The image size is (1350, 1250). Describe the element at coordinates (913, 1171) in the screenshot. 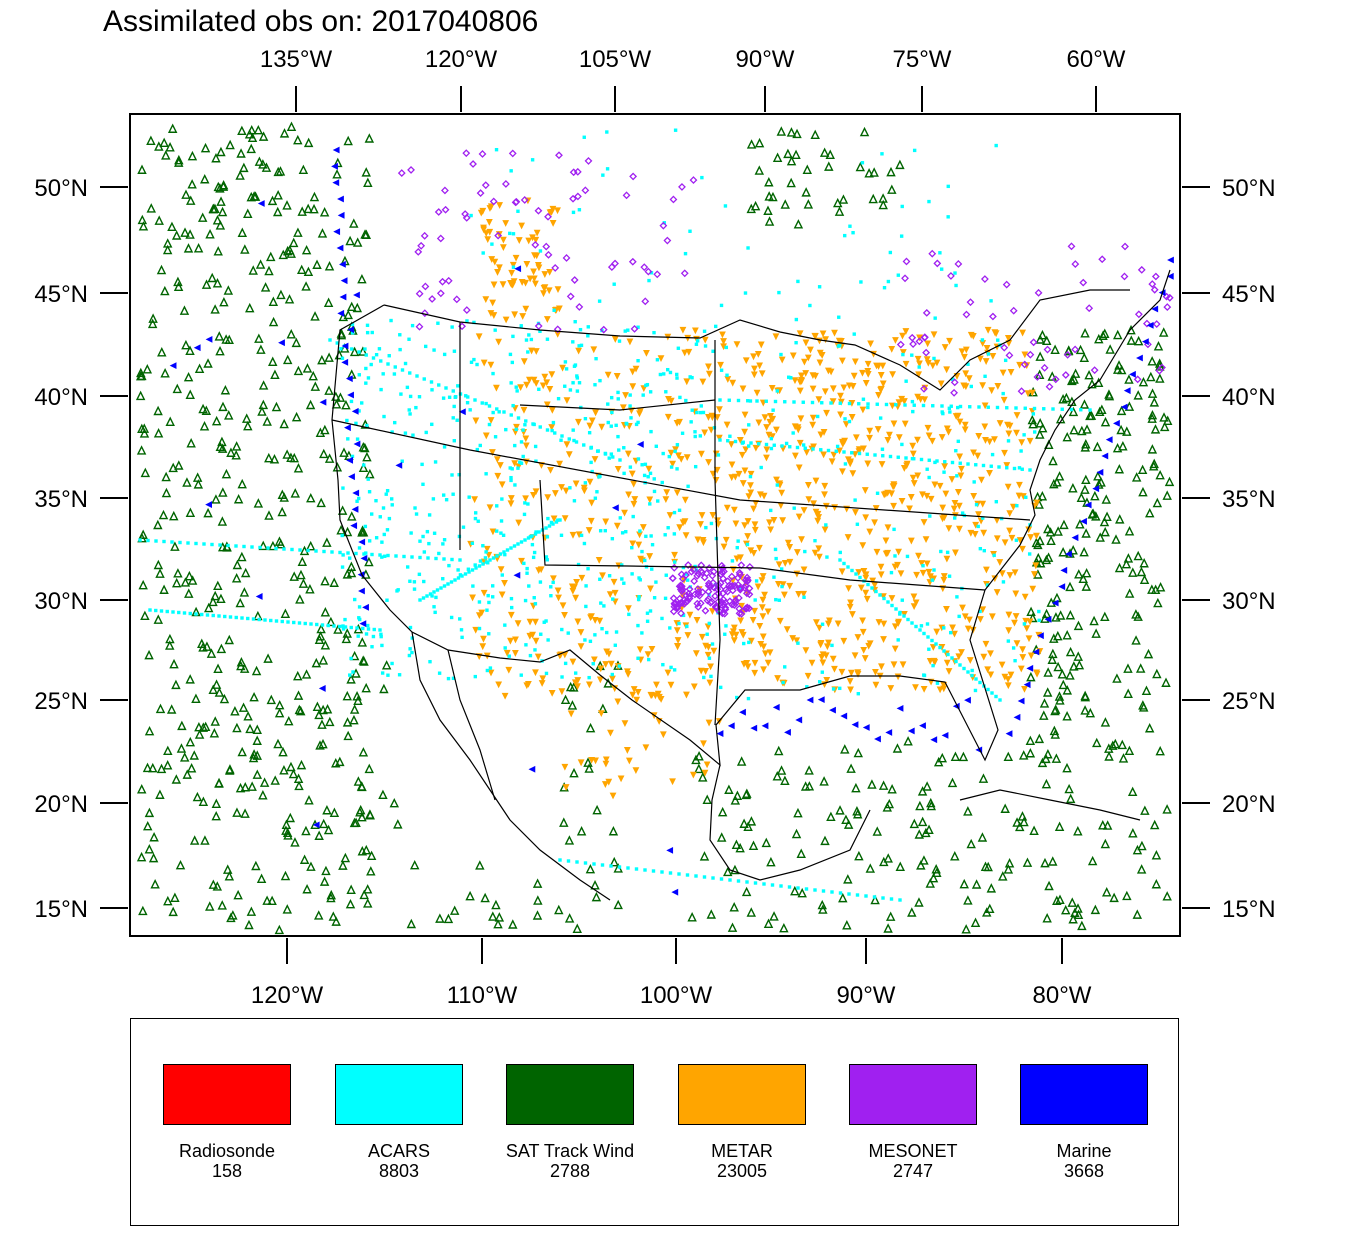

I see `legend-count: 2747` at that location.